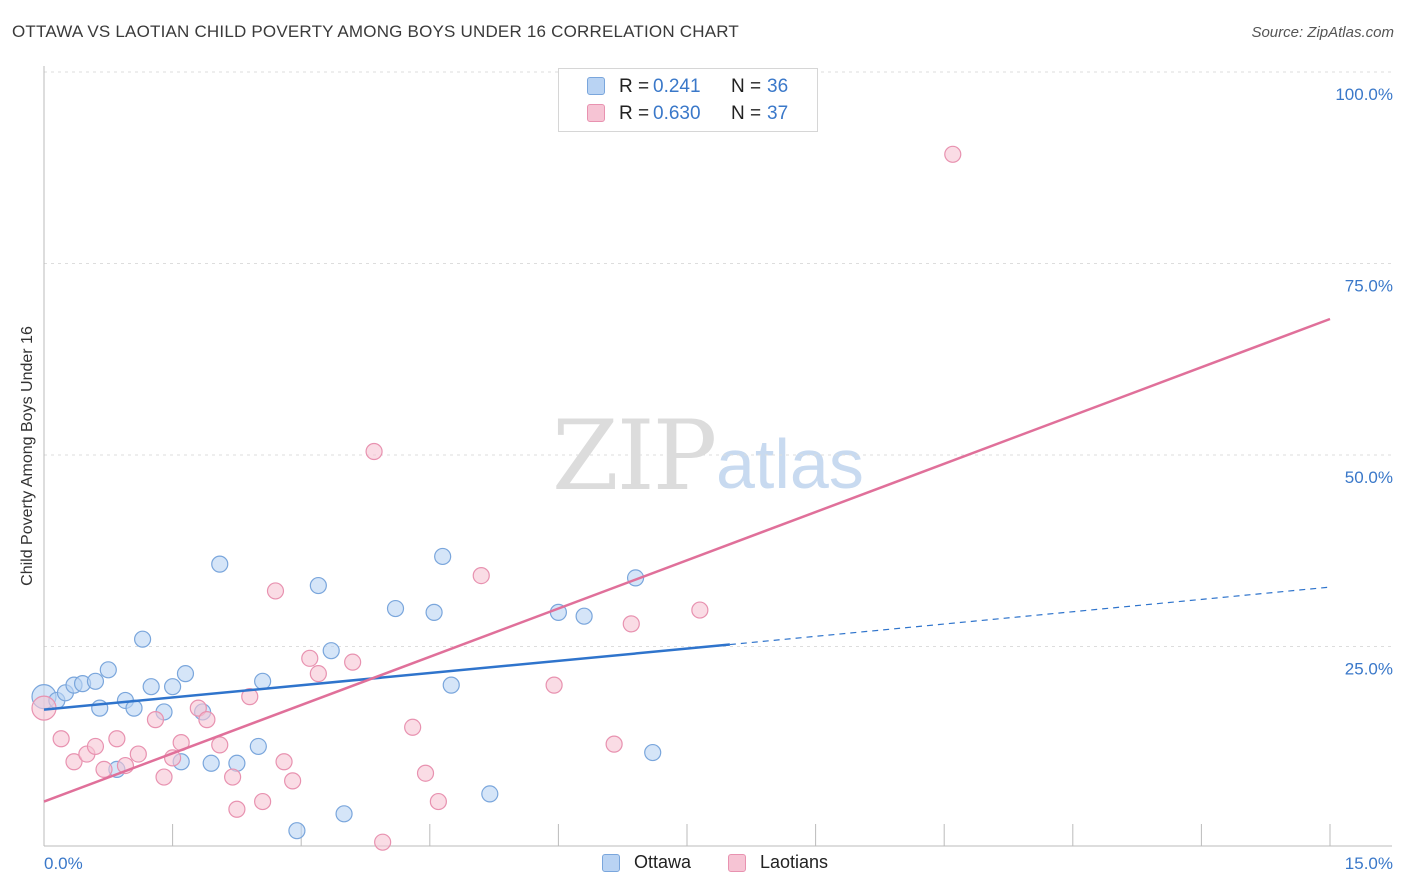 This screenshot has width=1406, height=892. What do you see at coordinates (1369, 286) in the screenshot?
I see `y-tick-label: 75.0%` at bounding box center [1369, 286].